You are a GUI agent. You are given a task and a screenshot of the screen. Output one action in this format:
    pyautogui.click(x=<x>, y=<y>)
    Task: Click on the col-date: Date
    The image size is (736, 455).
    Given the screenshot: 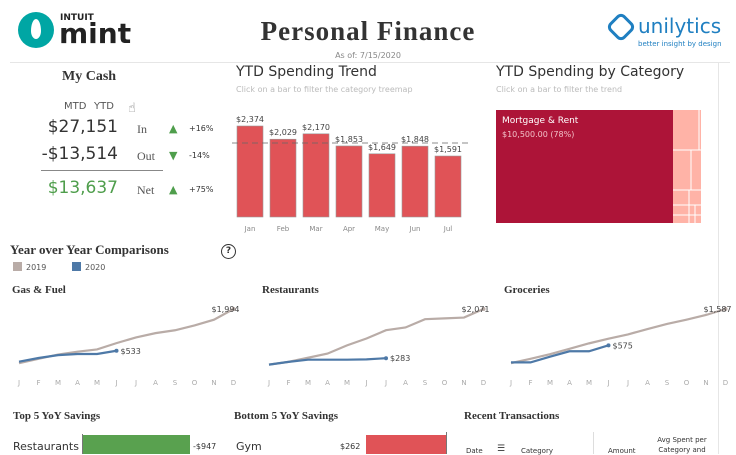 What is the action you would take?
    pyautogui.click(x=474, y=451)
    